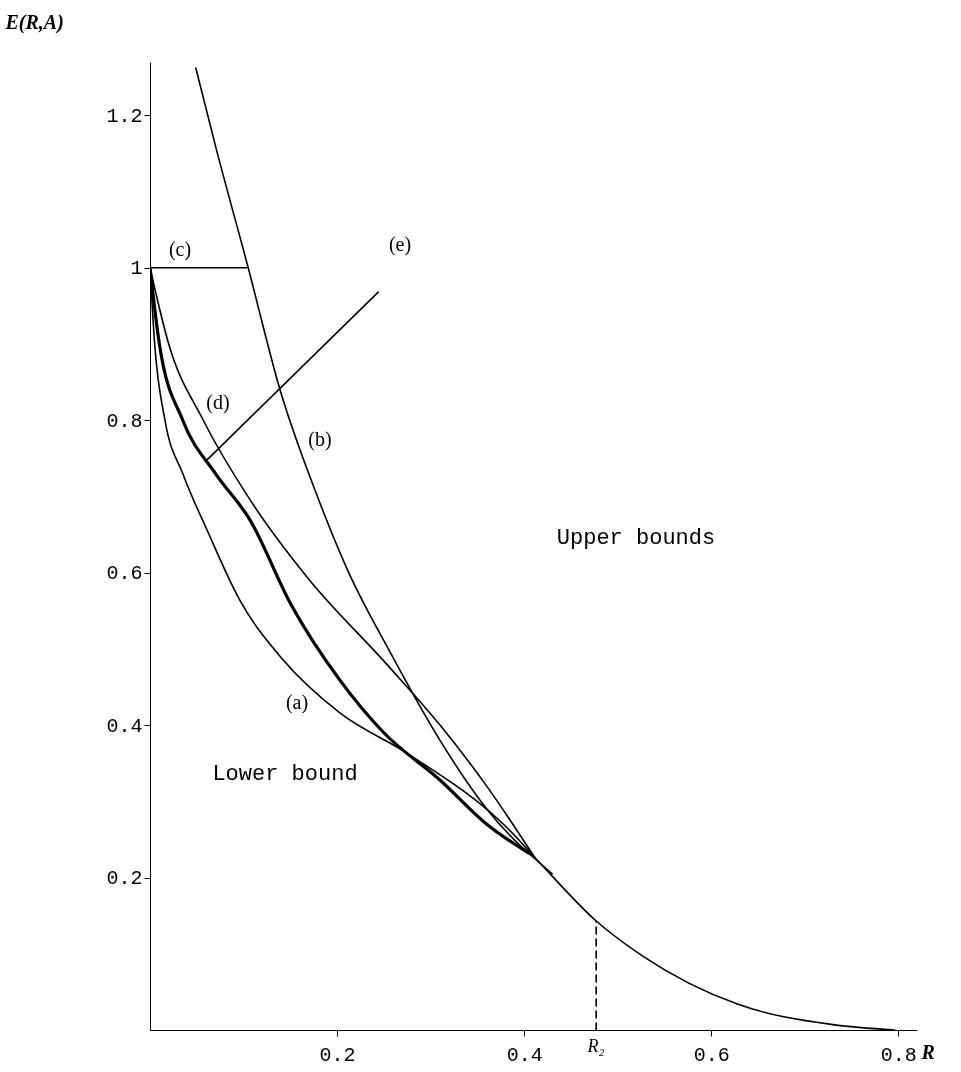  Describe the element at coordinates (636, 538) in the screenshot. I see `annotation: Upper bounds` at that location.